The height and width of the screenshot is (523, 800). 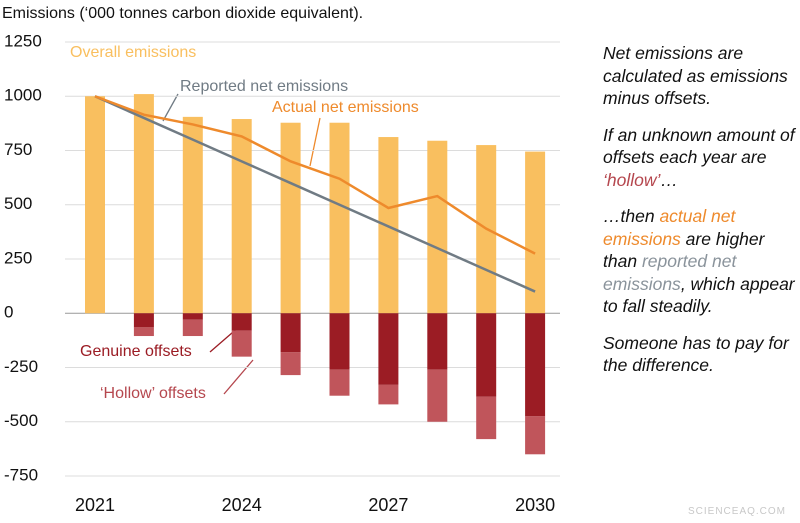 What do you see at coordinates (21, 474) in the screenshot?
I see `y-tick-label: -750` at bounding box center [21, 474].